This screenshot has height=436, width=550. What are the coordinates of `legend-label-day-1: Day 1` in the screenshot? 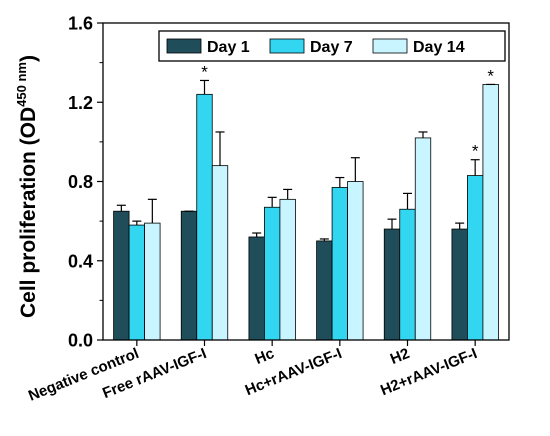 It's located at (228, 47).